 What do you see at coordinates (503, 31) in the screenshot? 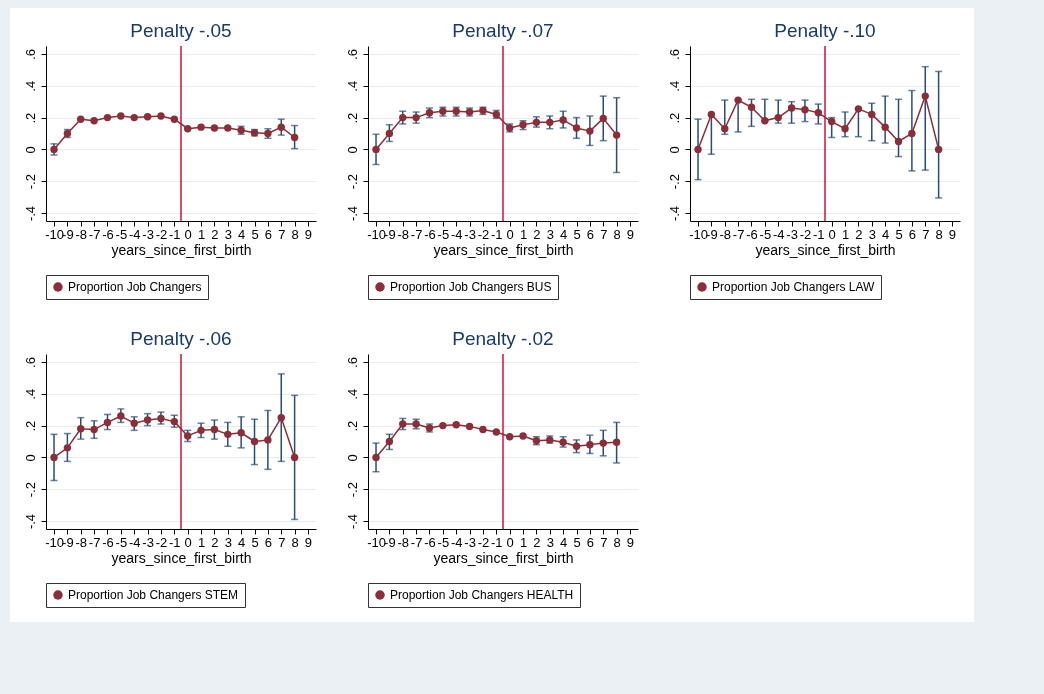
I see `chart-title: Penalty -.07` at bounding box center [503, 31].